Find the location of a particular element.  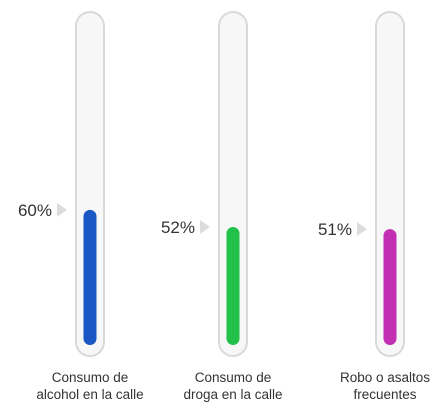

data-label: 60% is located at coordinates (35, 210).